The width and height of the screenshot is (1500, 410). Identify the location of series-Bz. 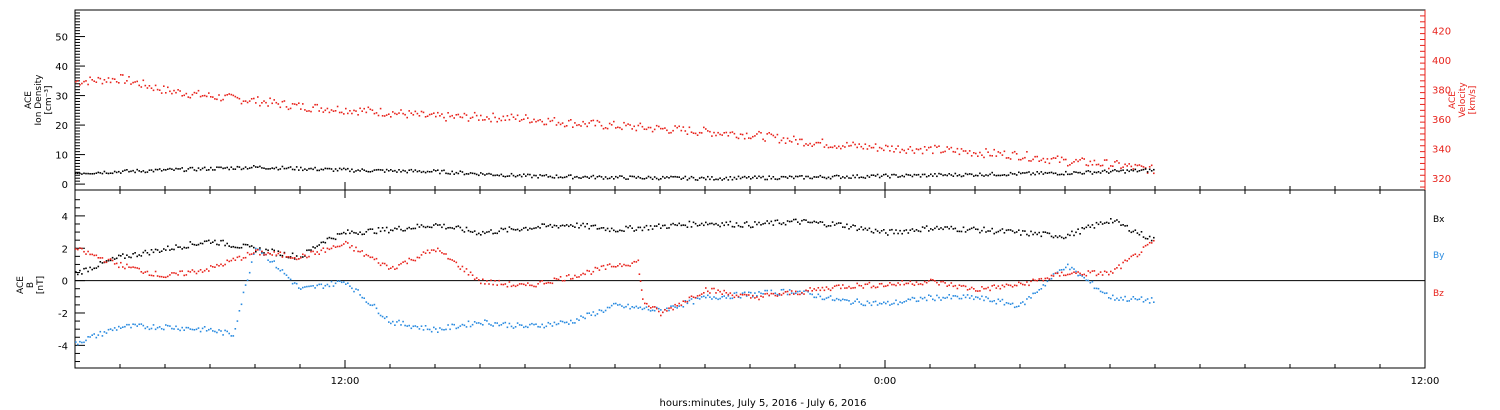
(615, 278).